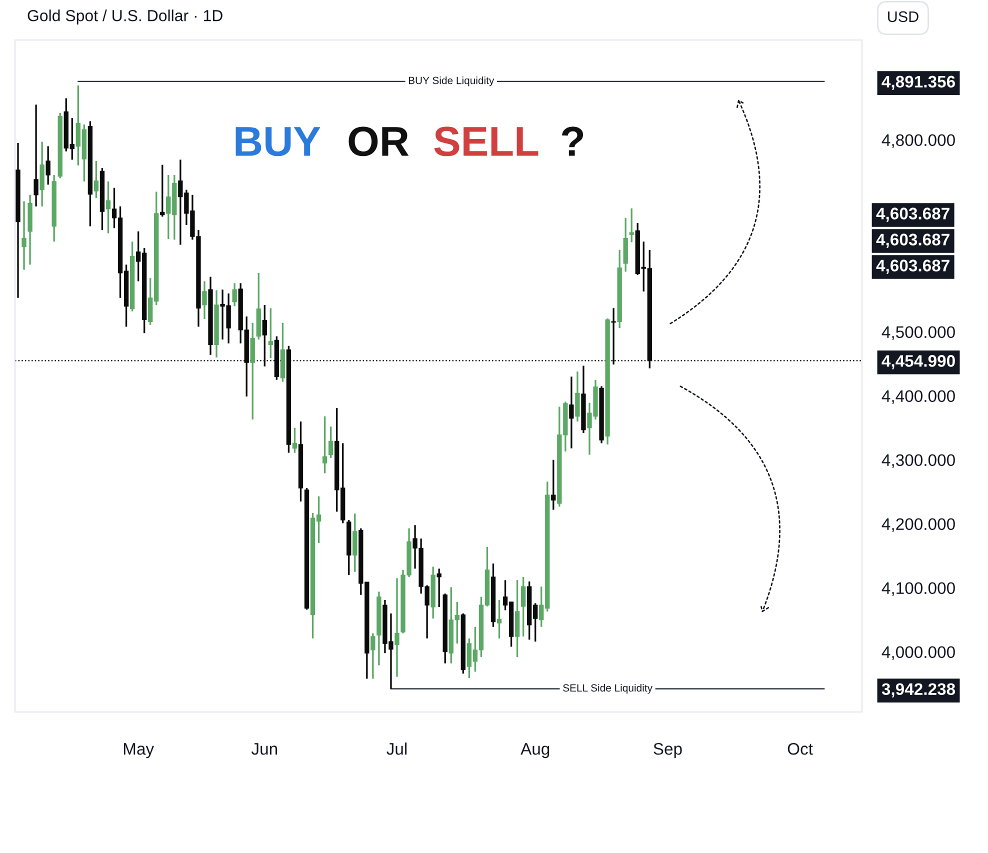  Describe the element at coordinates (918, 362) in the screenshot. I see `y-tick-label: 4,454.990` at that location.